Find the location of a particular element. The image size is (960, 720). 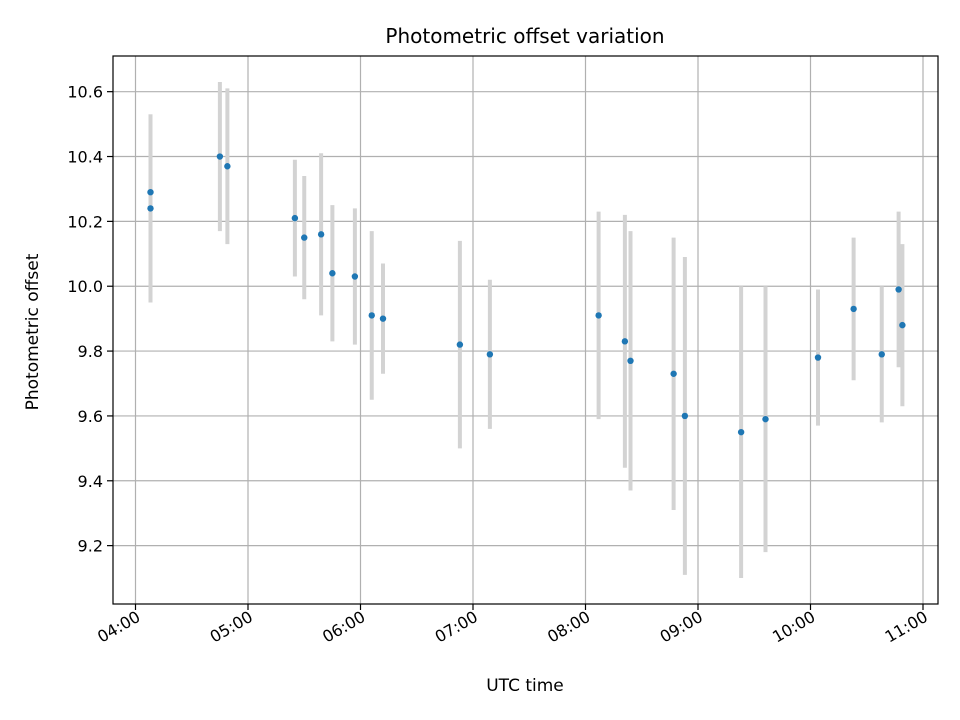

x-axis-label: UTC time is located at coordinates (525, 686).